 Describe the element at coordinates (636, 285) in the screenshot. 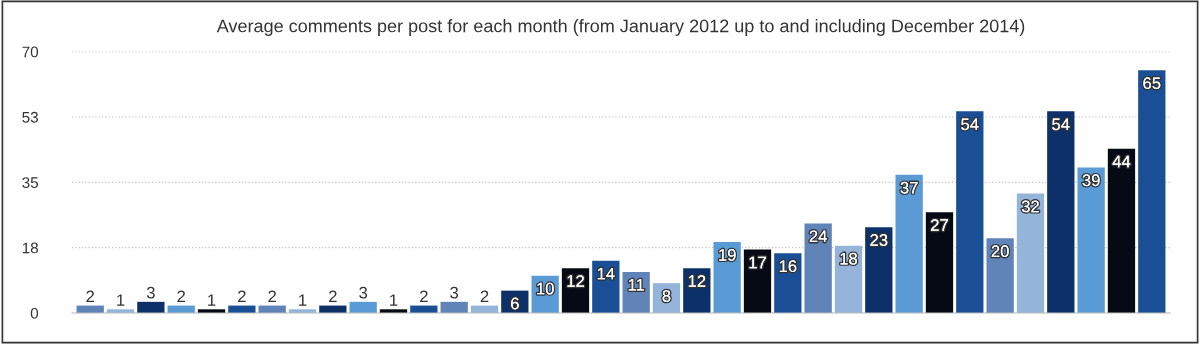

I see `data-label: 11` at that location.